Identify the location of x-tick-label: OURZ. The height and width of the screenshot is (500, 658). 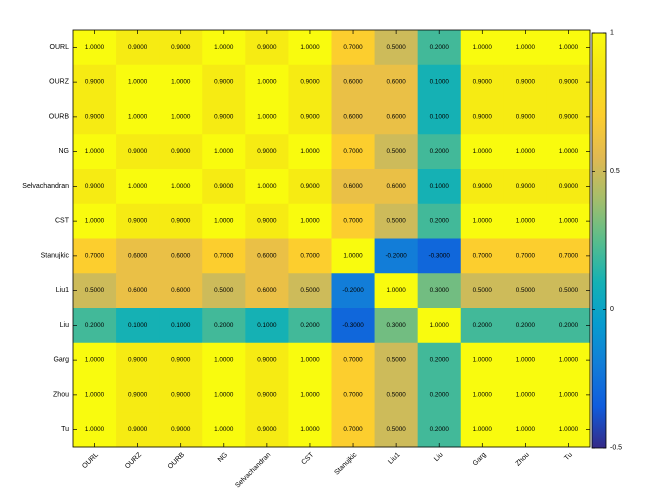
(133, 460).